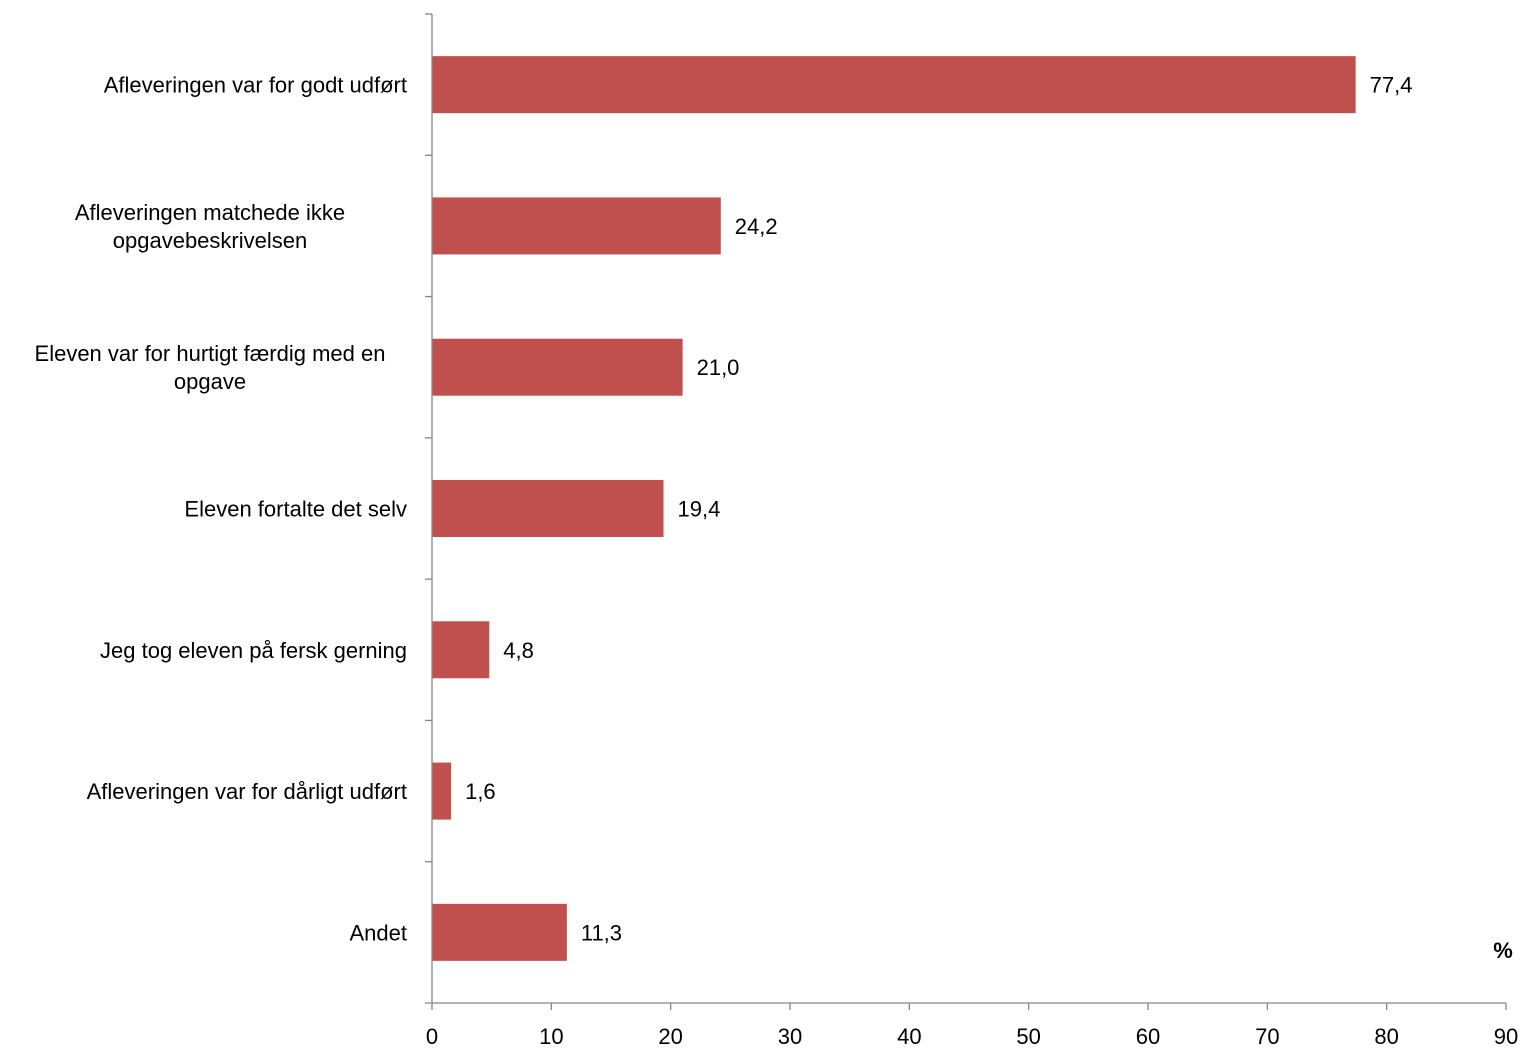 This screenshot has width=1526, height=1051. I want to click on category-label: Andet, so click(379, 932).